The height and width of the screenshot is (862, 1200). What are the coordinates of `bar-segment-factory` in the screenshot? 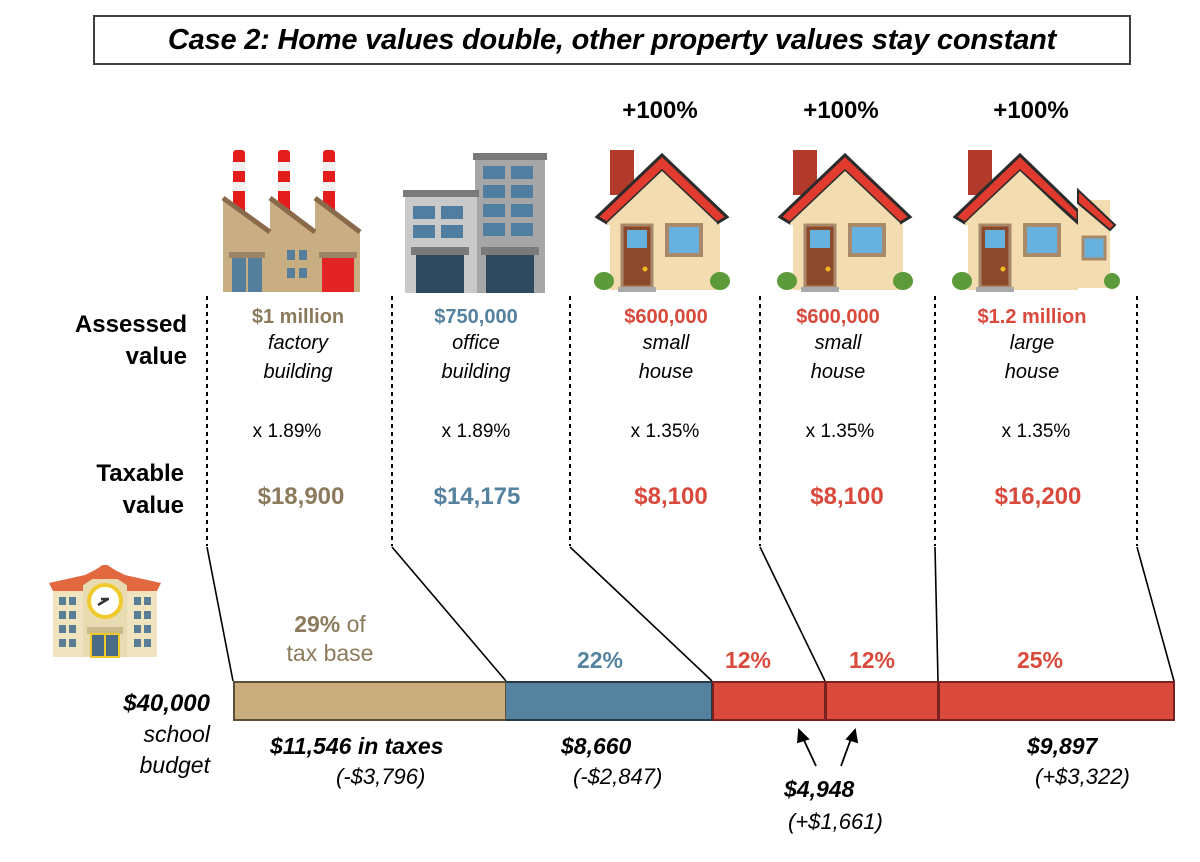 It's located at (370, 701).